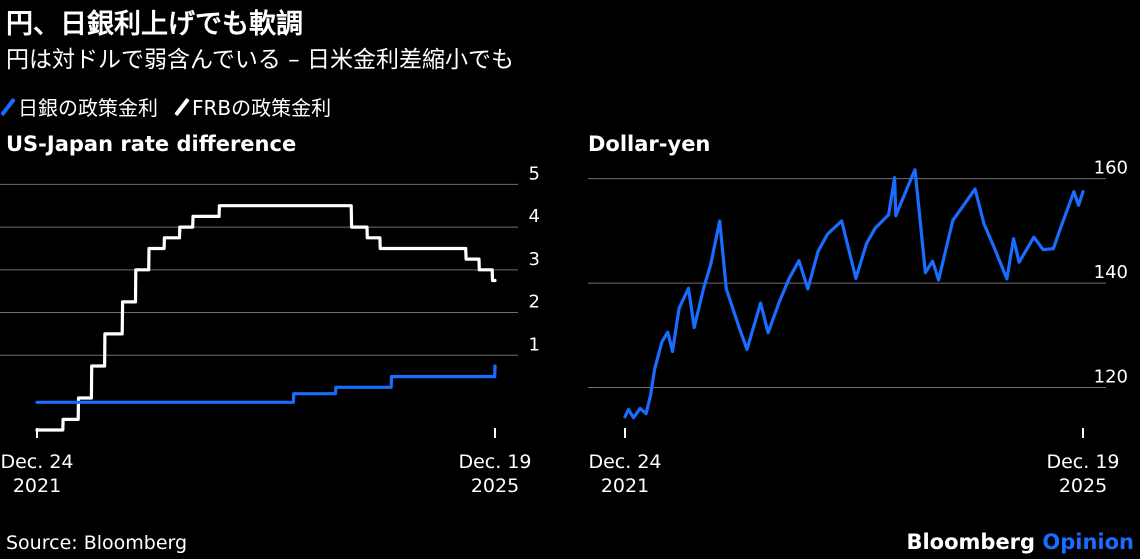 Image resolution: width=1140 pixels, height=559 pixels. Describe the element at coordinates (97, 543) in the screenshot. I see `source-note: Source: Bloomberg` at that location.